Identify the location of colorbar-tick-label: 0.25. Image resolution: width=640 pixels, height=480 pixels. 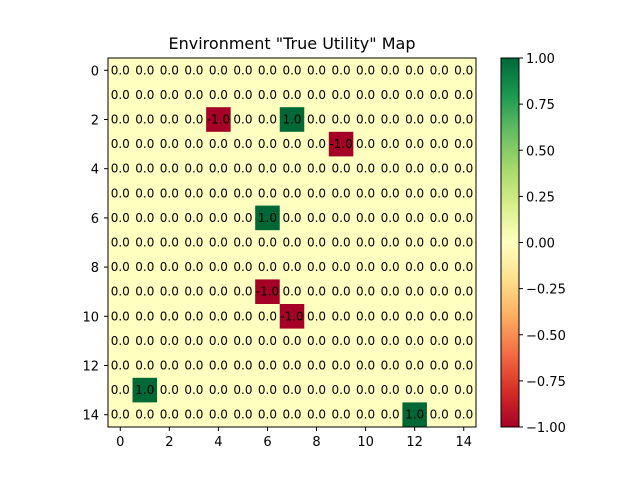
(540, 197).